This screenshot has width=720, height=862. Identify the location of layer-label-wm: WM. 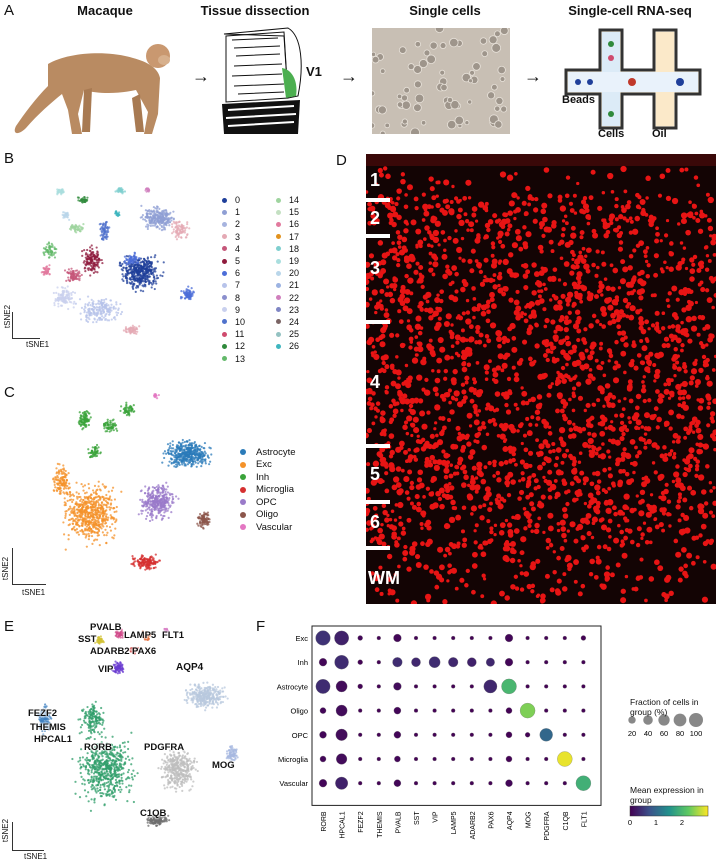
(384, 578).